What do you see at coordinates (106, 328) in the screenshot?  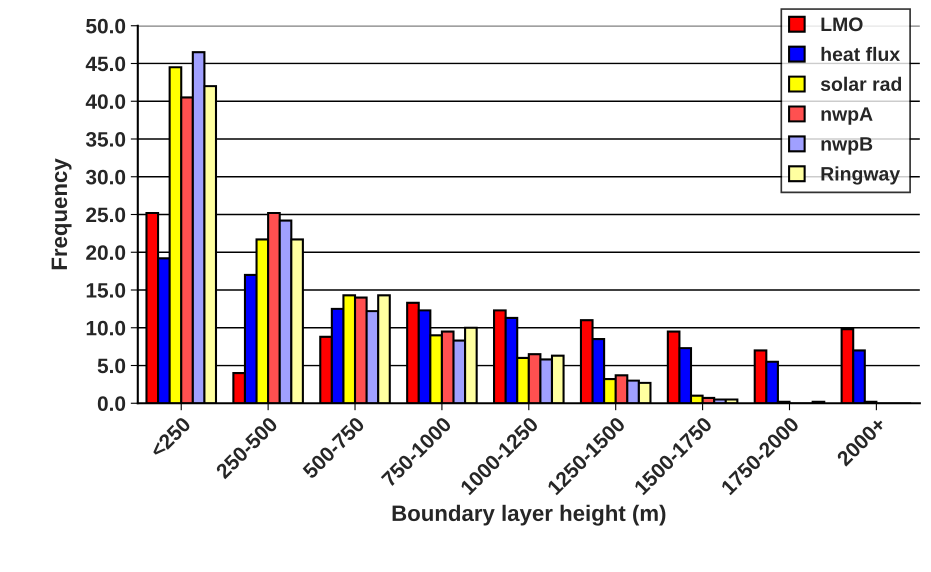 I see `y-tick-label: 10.0` at bounding box center [106, 328].